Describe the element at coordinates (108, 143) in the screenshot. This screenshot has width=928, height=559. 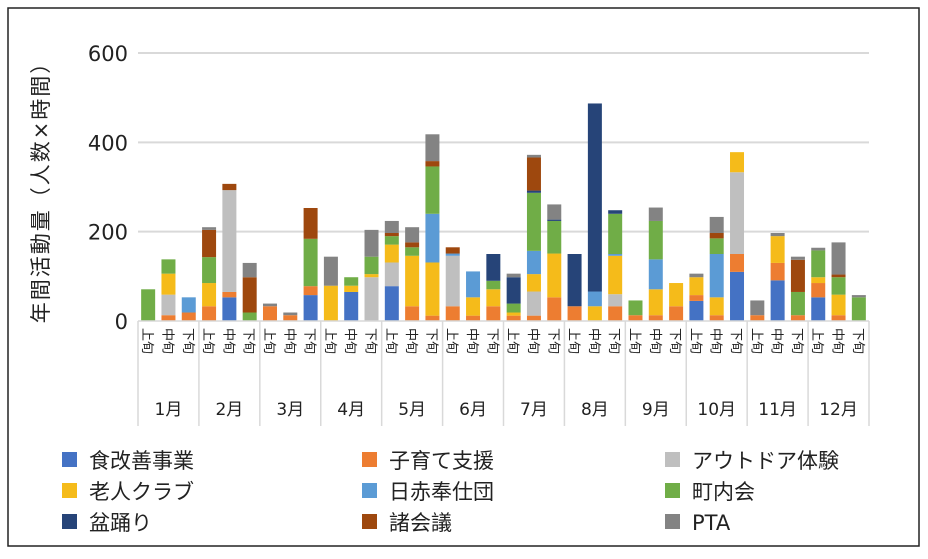
I see `y-tick-label: 400` at that location.